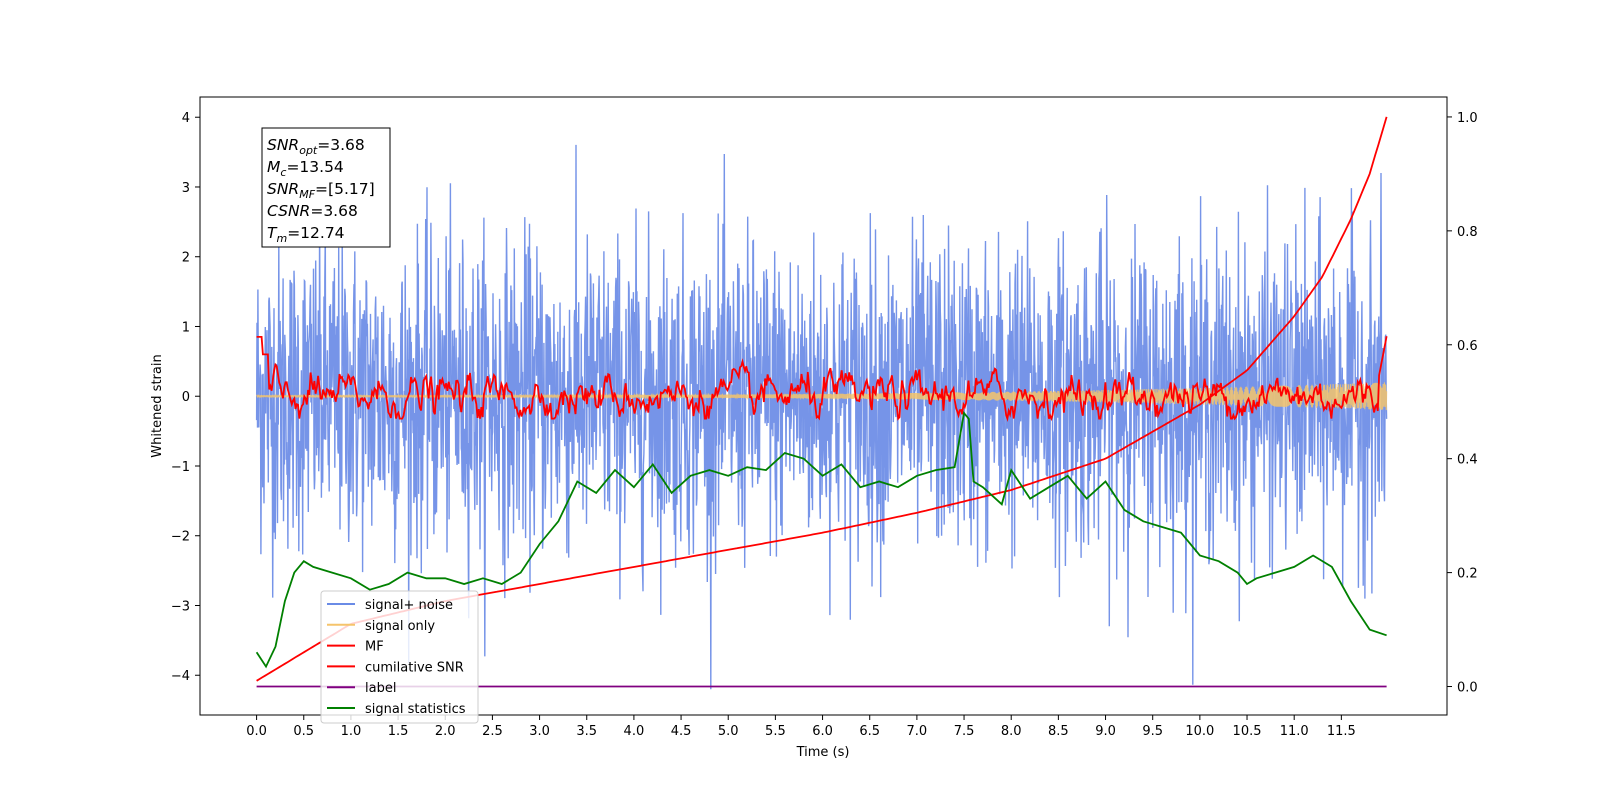  What do you see at coordinates (398, 731) in the screenshot?
I see `x-tick-label: 1.5` at bounding box center [398, 731].